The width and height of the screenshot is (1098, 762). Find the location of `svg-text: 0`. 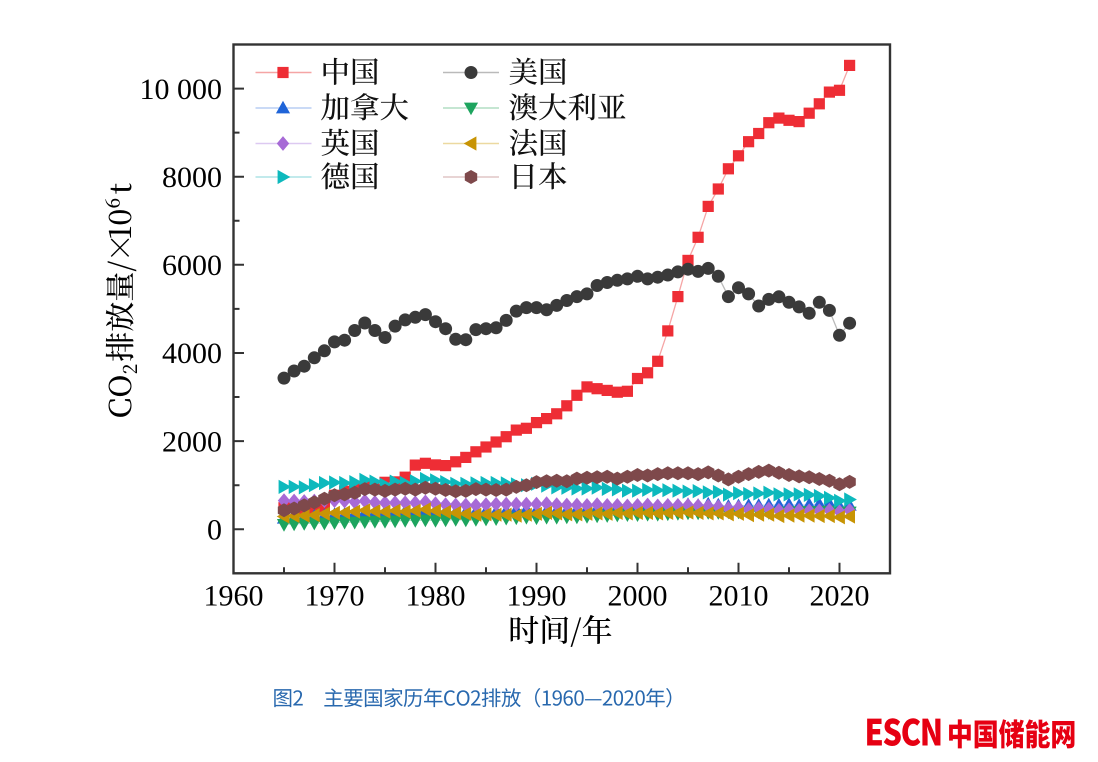

svg-text: 0 is located at coordinates (214, 529).